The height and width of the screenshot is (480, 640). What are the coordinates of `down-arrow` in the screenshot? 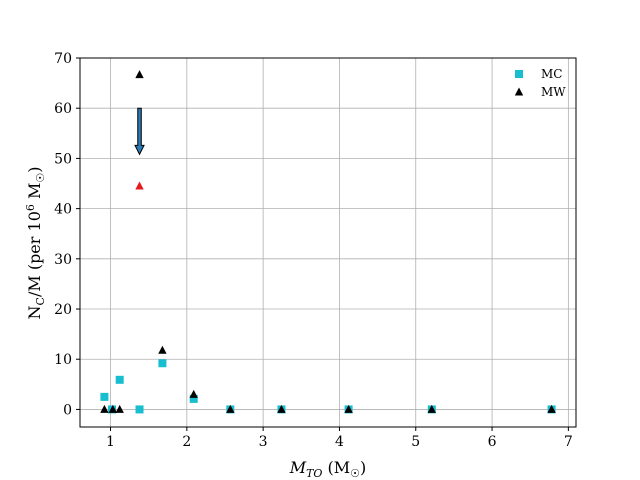 It's located at (139, 131).